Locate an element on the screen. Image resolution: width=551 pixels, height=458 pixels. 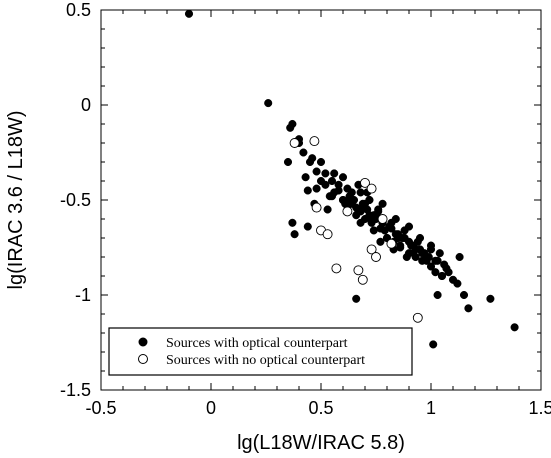
x-tick-label: 0.5 is located at coordinates (320, 408).